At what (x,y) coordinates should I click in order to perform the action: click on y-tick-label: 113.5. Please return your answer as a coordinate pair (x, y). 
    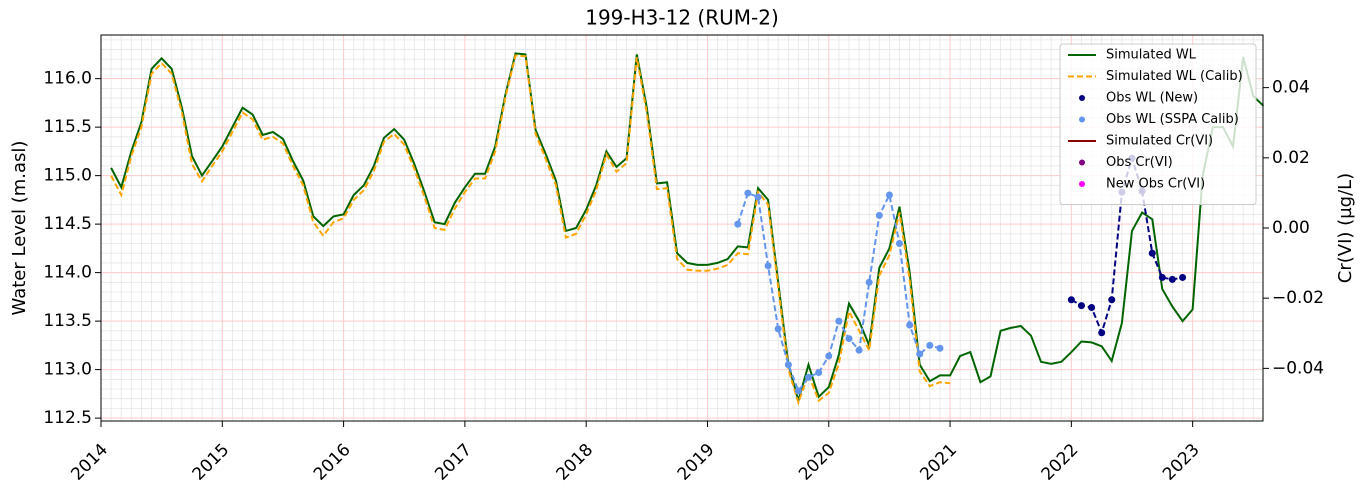
    Looking at the image, I should click on (67, 321).